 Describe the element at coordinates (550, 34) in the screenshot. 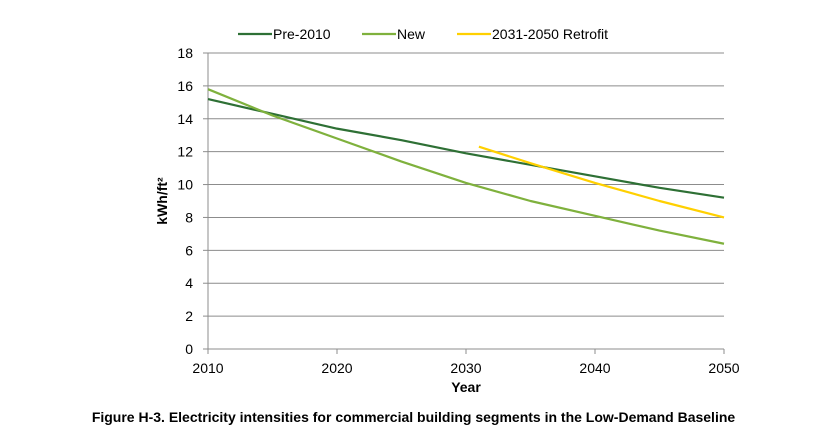

I see `legend-label: 2031-2050 Retrofit` at that location.